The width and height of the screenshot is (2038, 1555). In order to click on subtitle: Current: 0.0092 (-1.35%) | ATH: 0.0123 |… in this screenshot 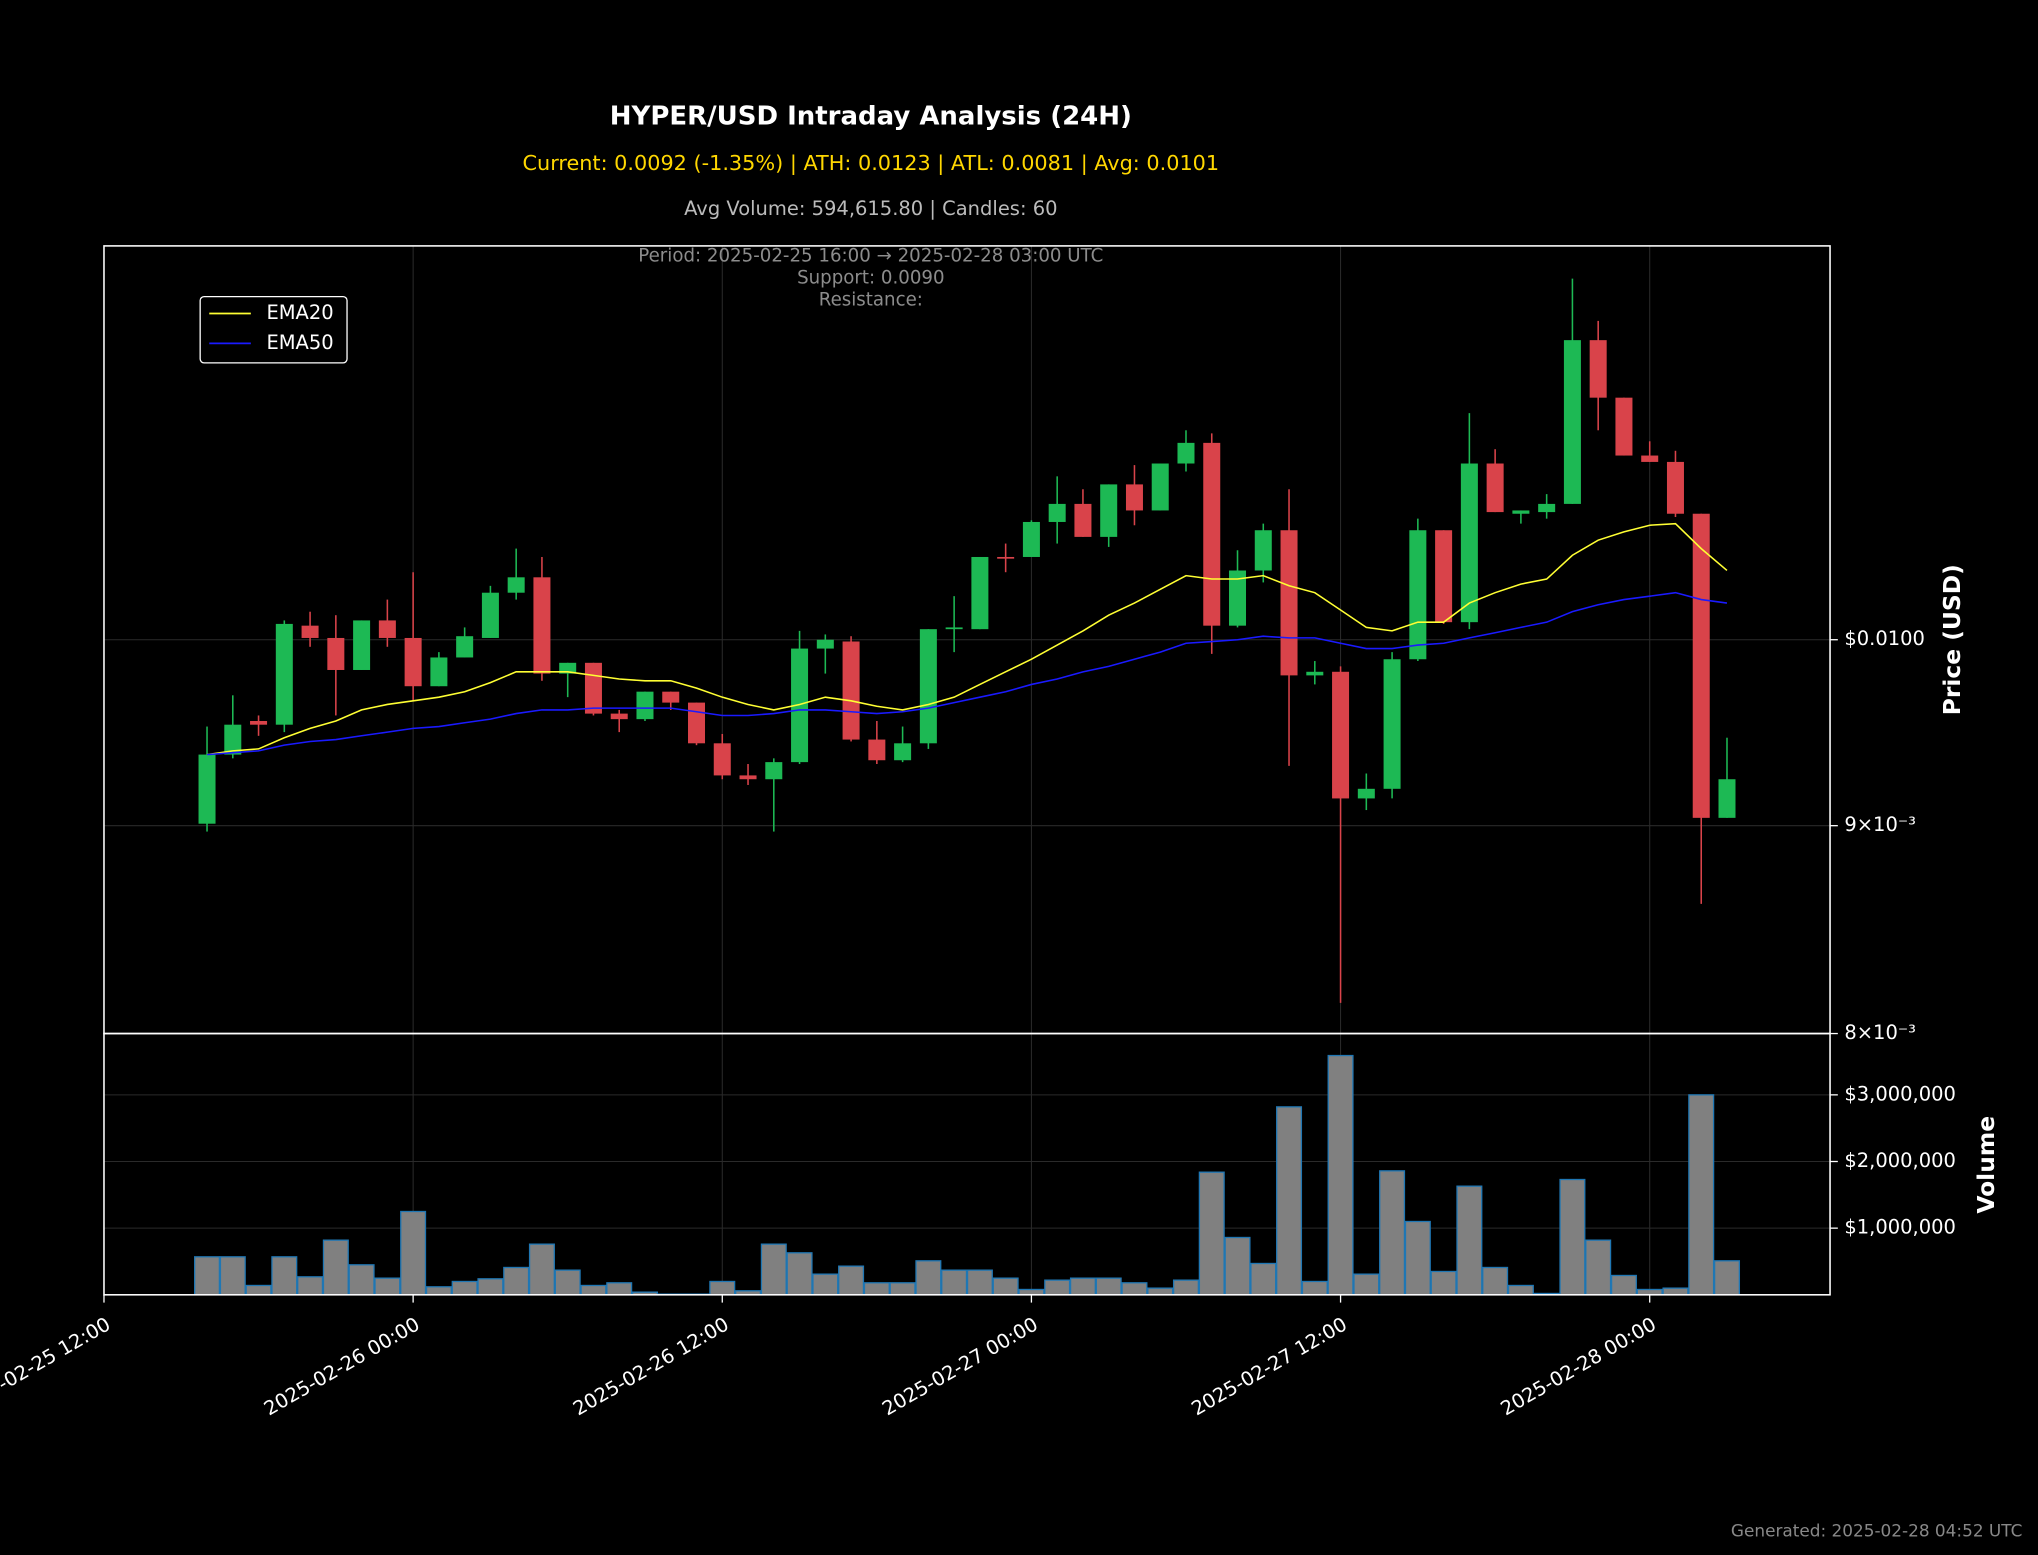, I will do `click(871, 163)`.